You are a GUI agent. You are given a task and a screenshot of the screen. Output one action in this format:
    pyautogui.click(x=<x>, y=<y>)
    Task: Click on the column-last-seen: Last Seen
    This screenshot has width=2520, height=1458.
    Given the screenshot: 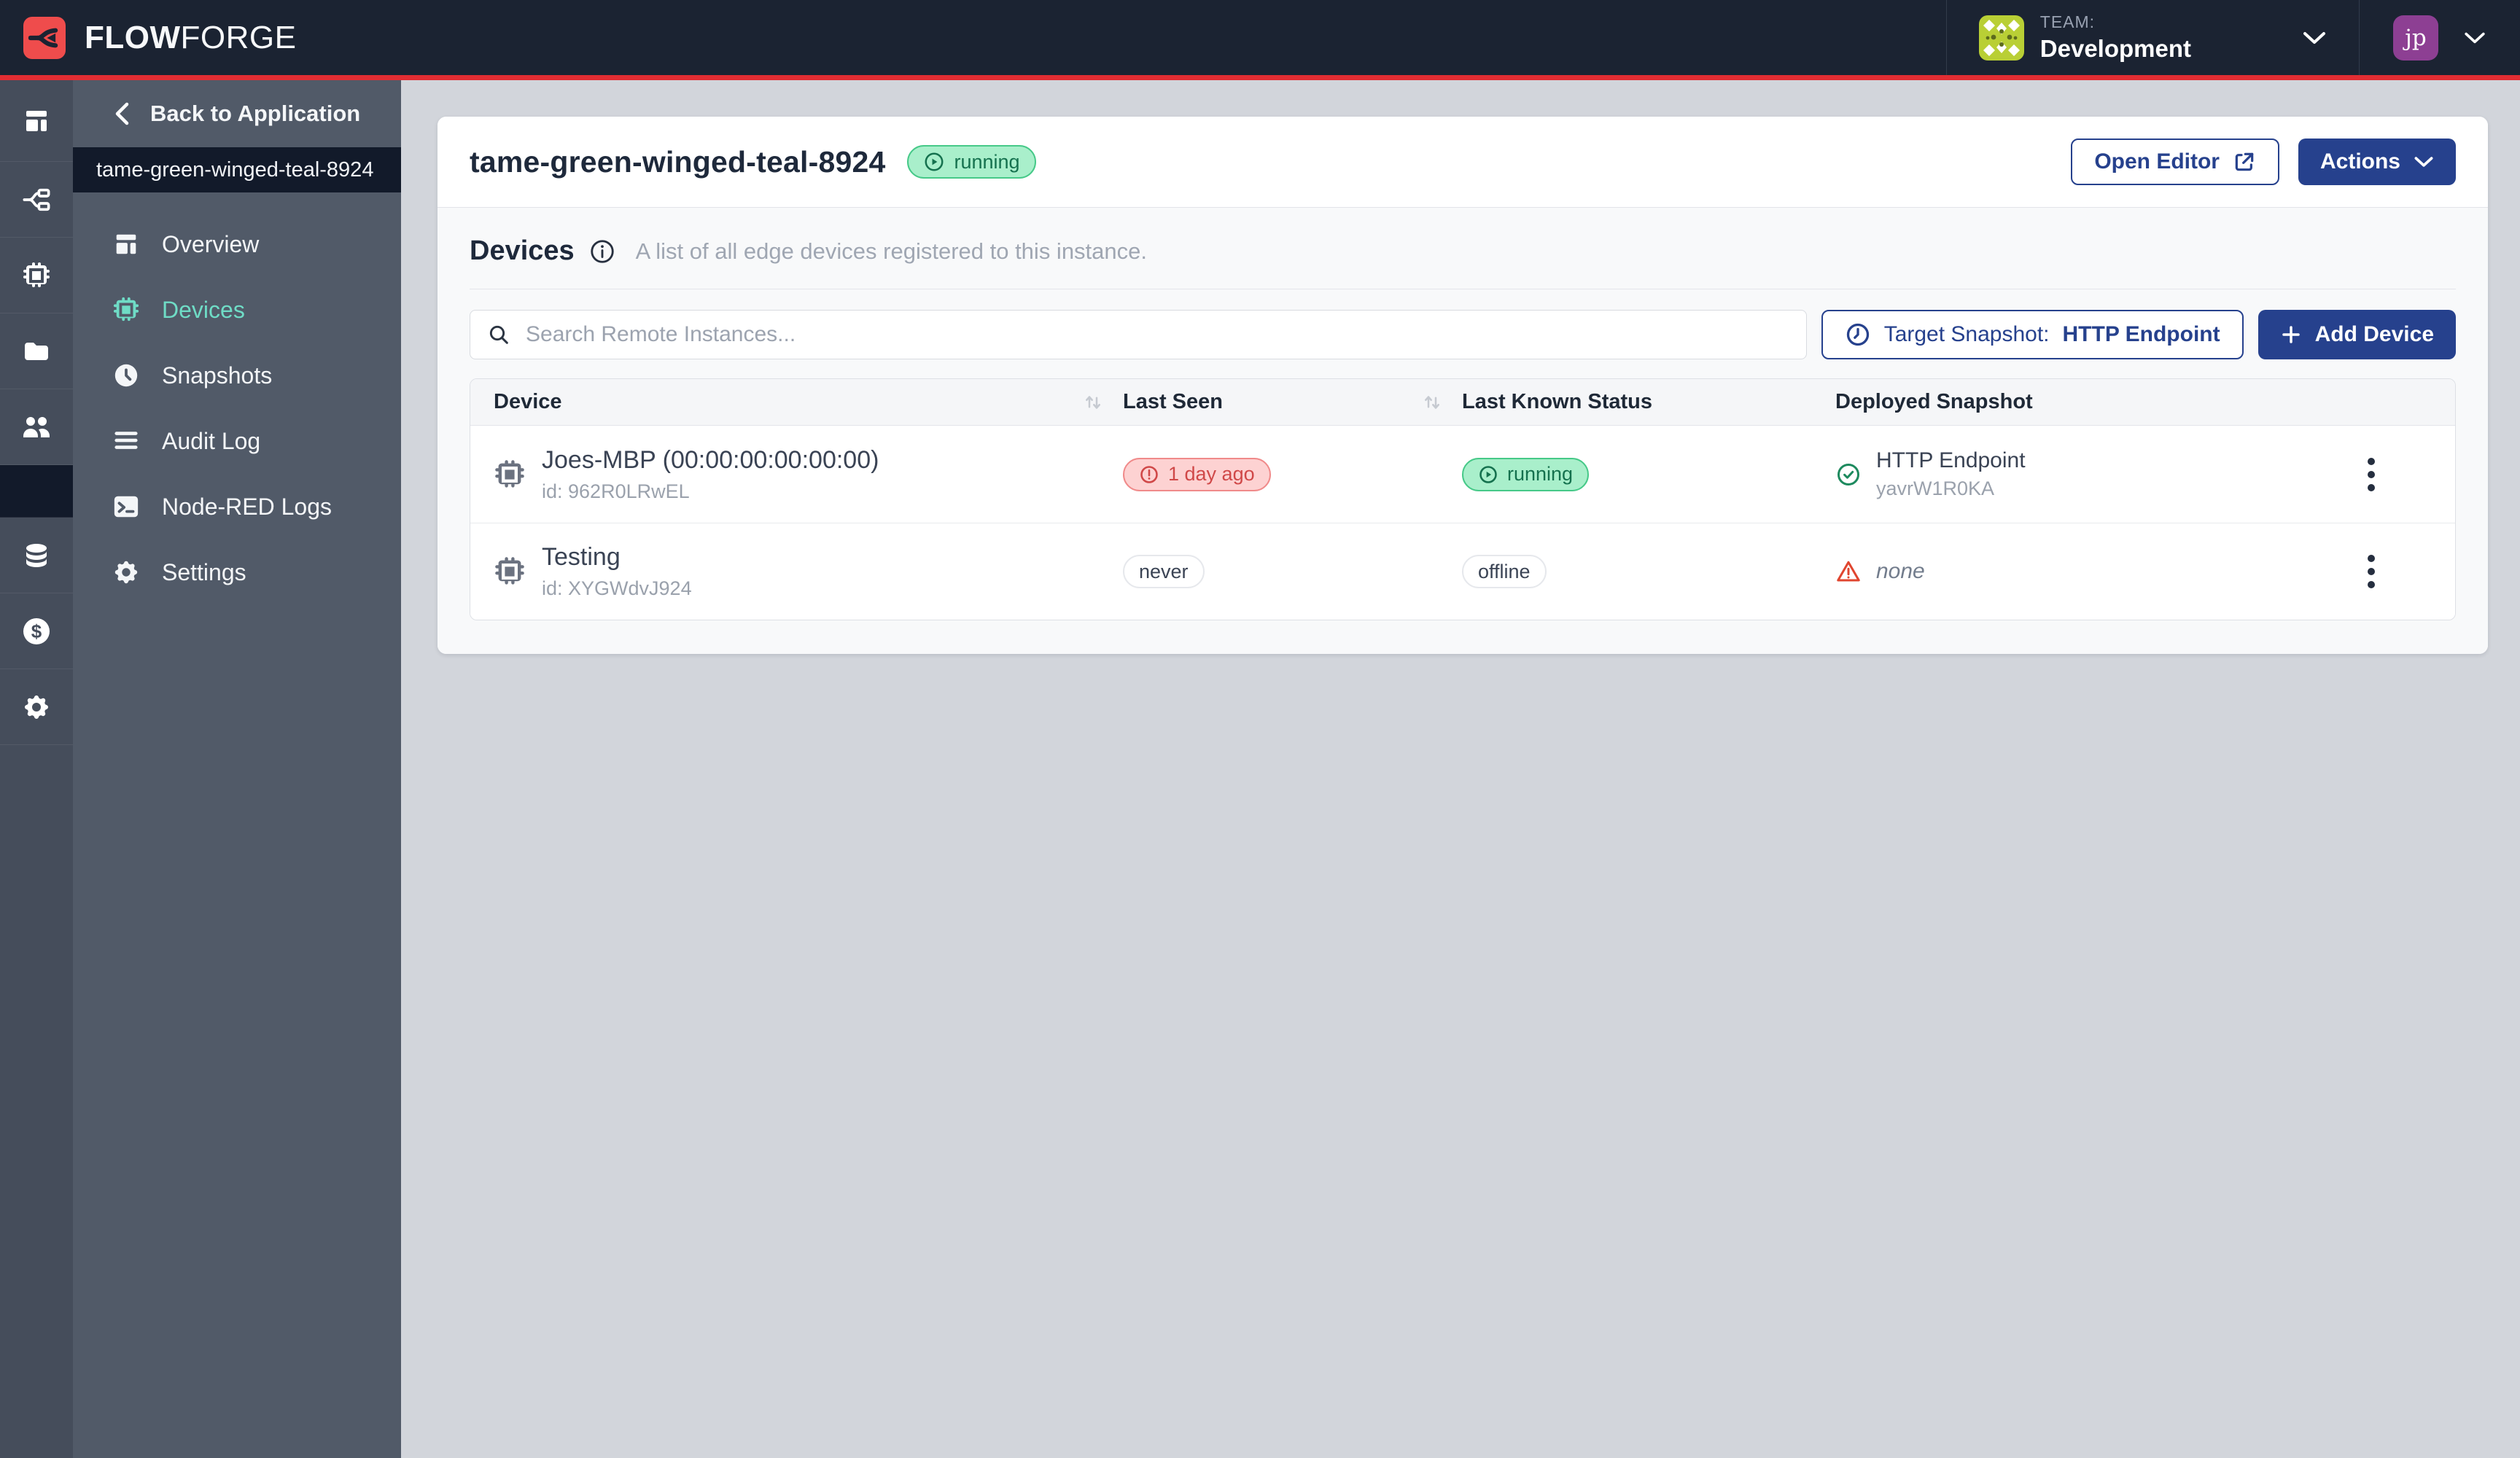 What is the action you would take?
    pyautogui.click(x=1173, y=401)
    